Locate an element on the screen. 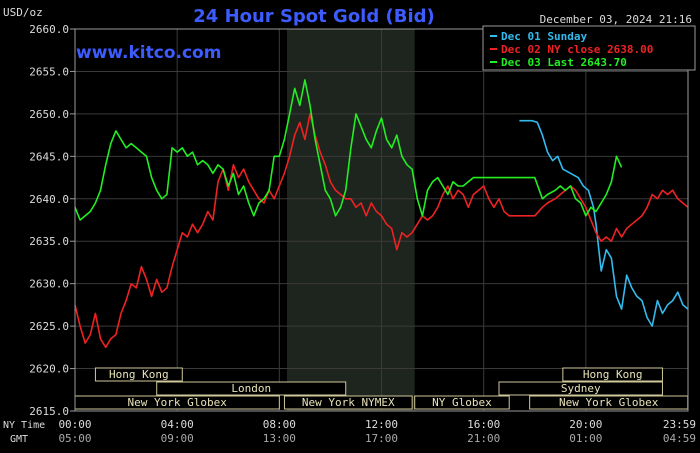  x-row-label-ny: NY Time is located at coordinates (24, 425).